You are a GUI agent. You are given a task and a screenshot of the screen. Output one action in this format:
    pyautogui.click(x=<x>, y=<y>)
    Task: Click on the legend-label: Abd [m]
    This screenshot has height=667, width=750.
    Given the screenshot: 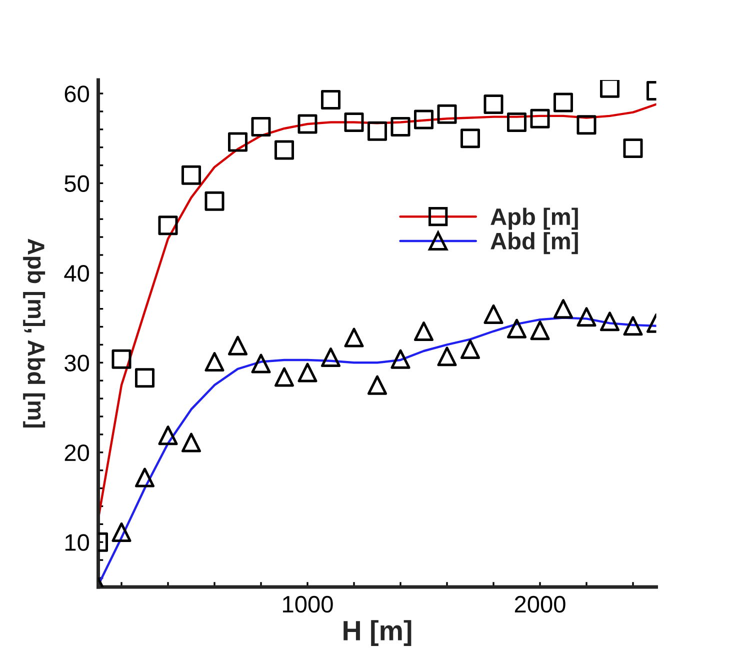 What is the action you would take?
    pyautogui.click(x=534, y=243)
    